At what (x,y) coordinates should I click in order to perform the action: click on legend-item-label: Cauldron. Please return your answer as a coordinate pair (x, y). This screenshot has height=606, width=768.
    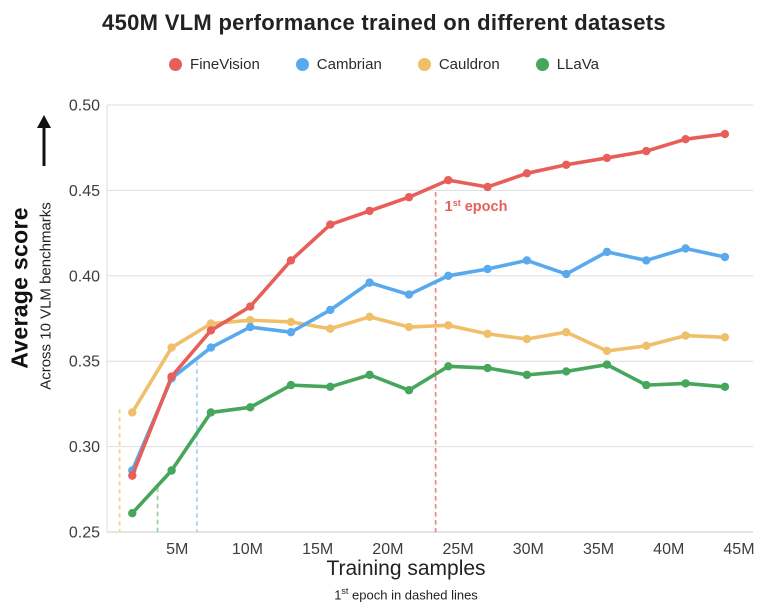
    Looking at the image, I should click on (469, 64).